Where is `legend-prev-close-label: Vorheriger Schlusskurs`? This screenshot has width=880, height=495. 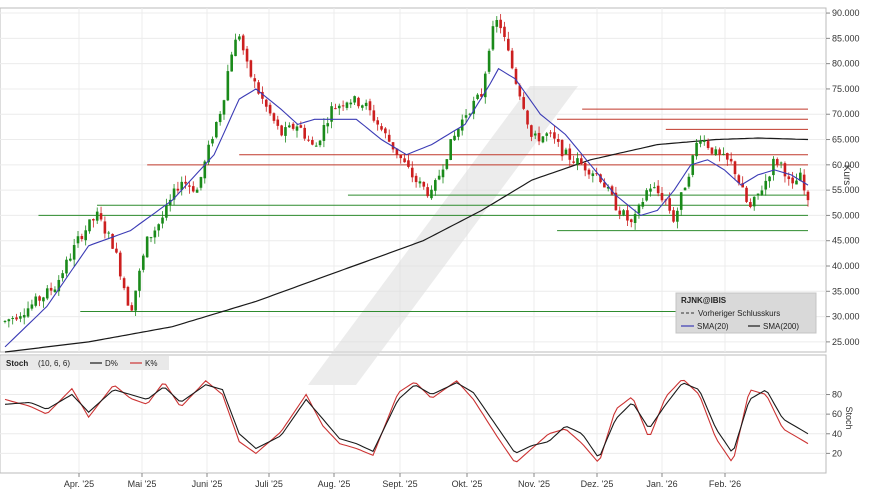 legend-prev-close-label: Vorheriger Schlusskurs is located at coordinates (739, 313).